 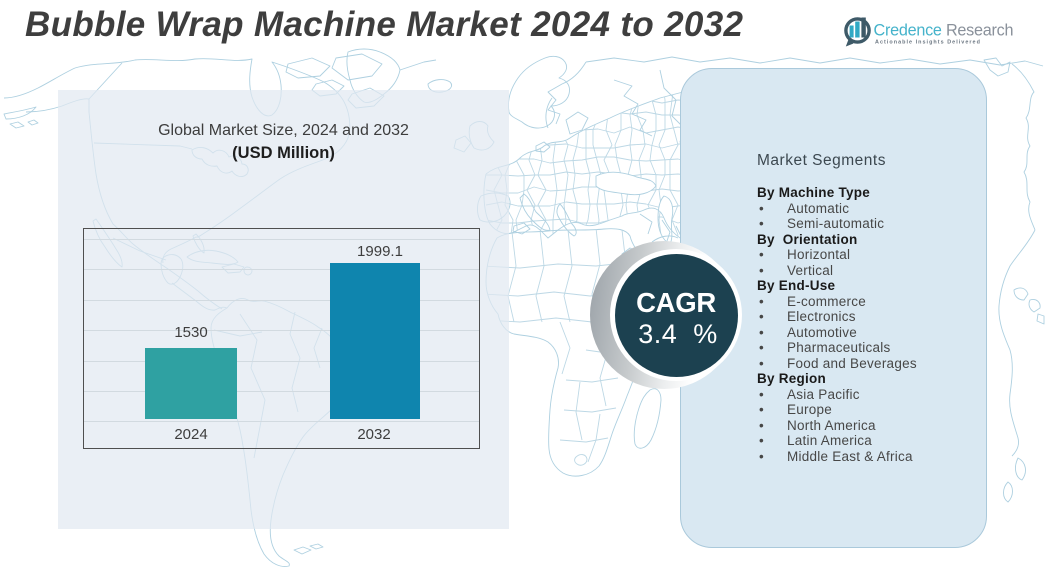 What do you see at coordinates (928, 43) in the screenshot?
I see `svg-text: Actionable Insights Delivered` at bounding box center [928, 43].